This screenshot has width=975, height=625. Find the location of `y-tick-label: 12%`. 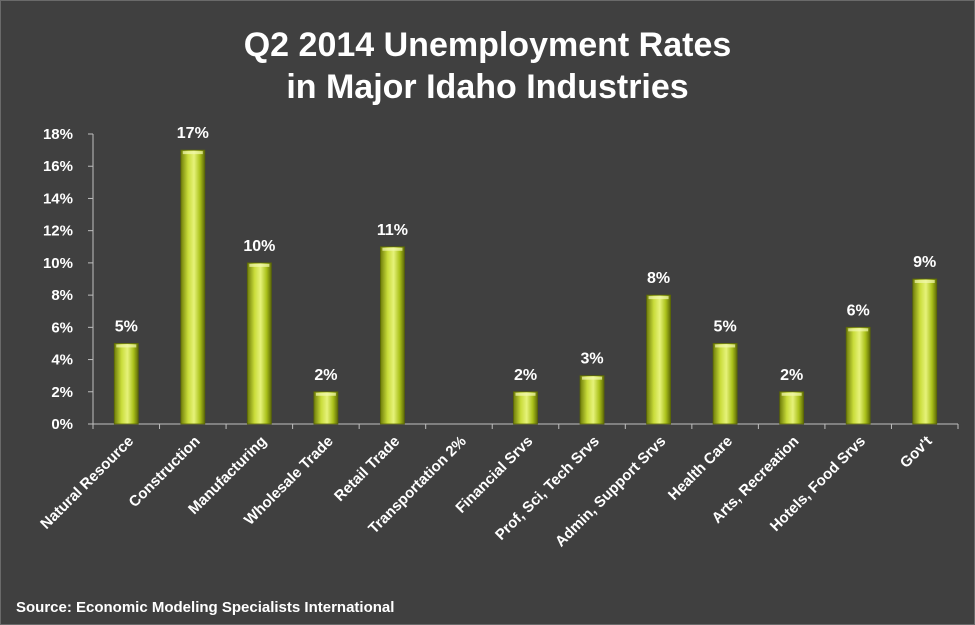

y-tick-label: 12% is located at coordinates (58, 231).